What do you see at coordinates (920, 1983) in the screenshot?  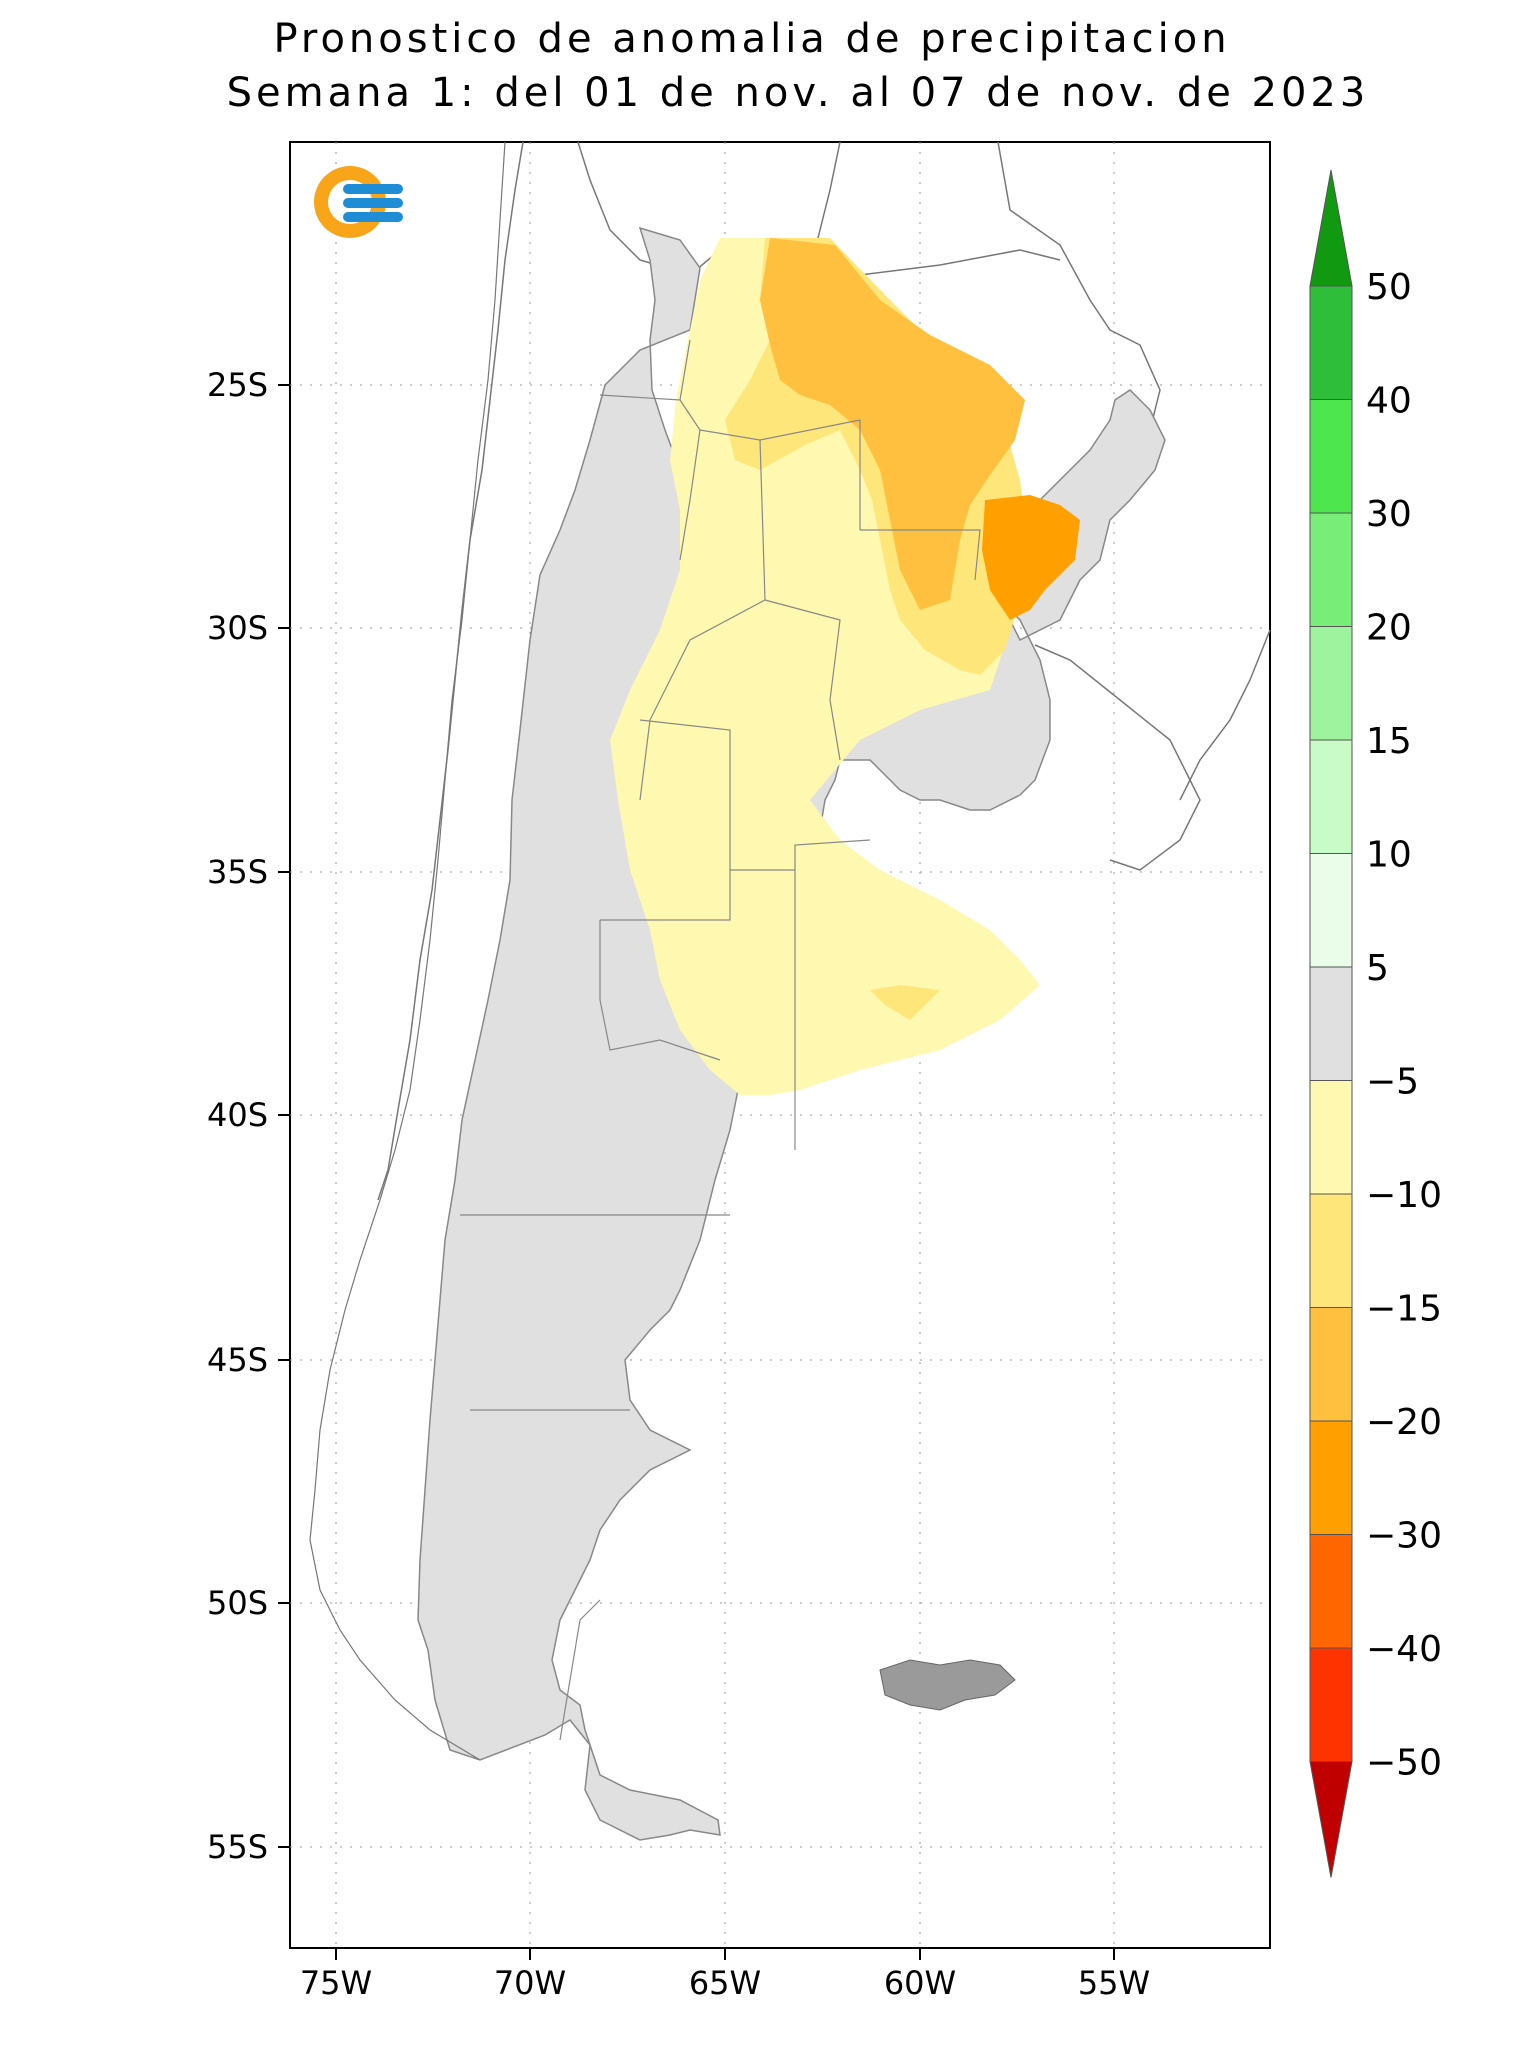 I see `lon-label-60w: 60W` at bounding box center [920, 1983].